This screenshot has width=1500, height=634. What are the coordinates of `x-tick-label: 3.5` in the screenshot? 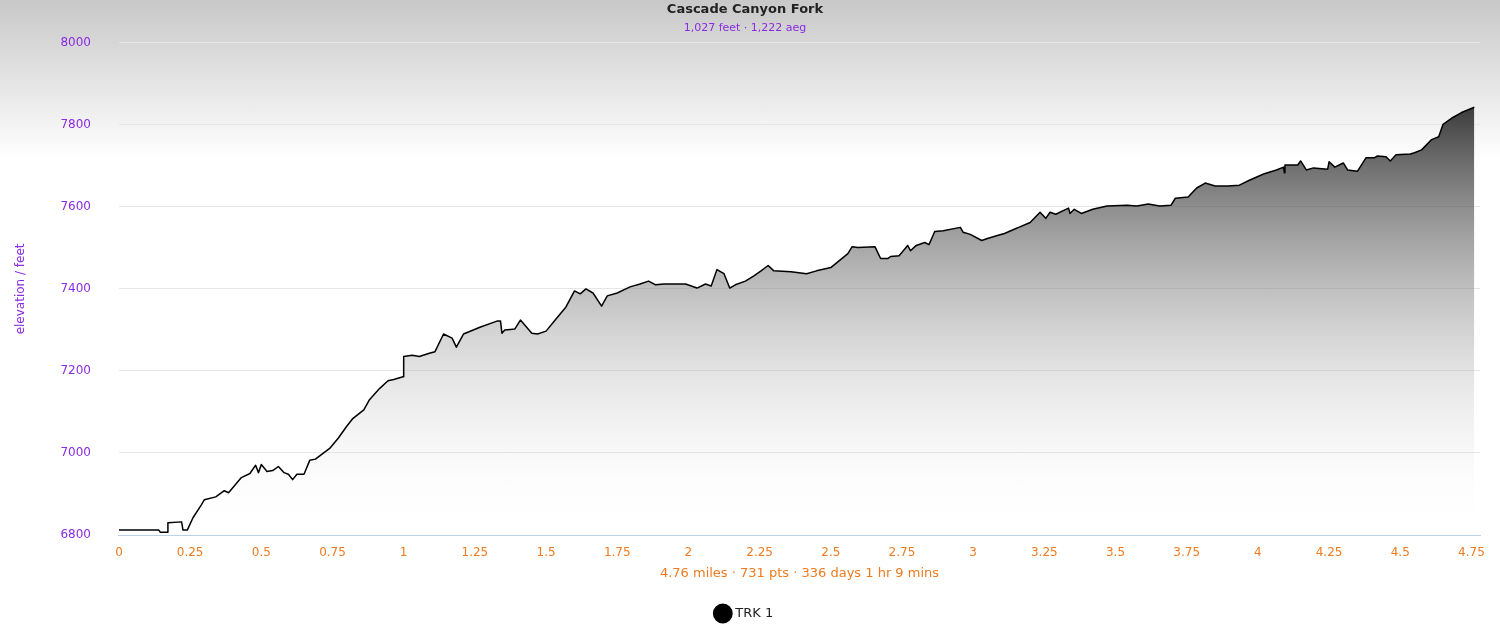 It's located at (1115, 552).